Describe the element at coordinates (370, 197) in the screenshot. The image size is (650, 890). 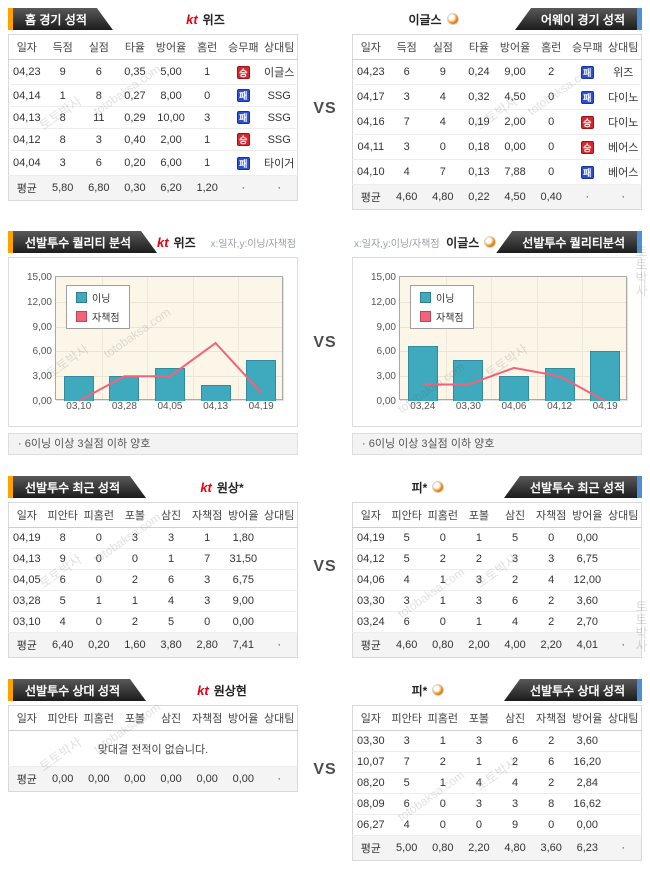
I see `table-cell: 평균` at that location.